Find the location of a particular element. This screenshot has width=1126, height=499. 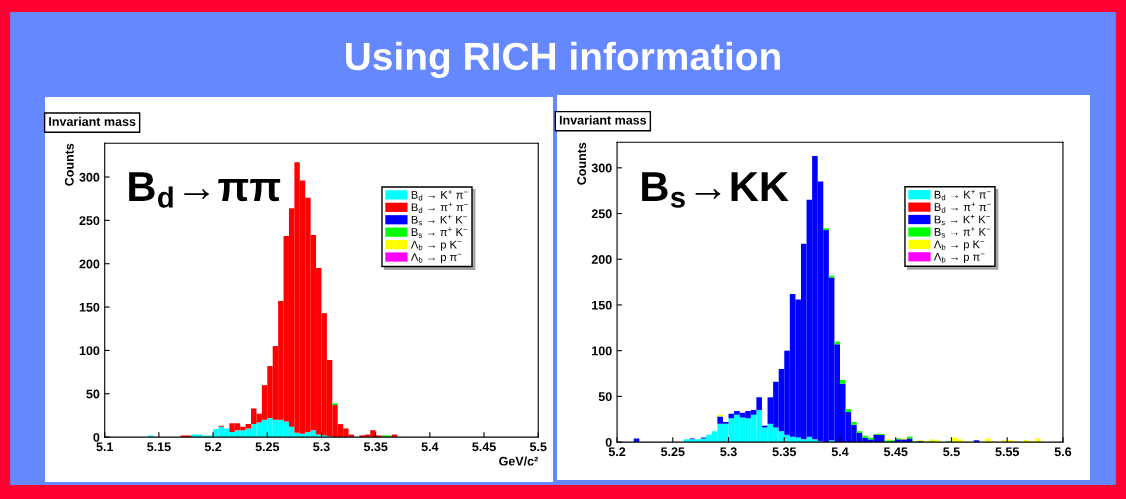

x-tick-label: 5.55 is located at coordinates (1007, 452).